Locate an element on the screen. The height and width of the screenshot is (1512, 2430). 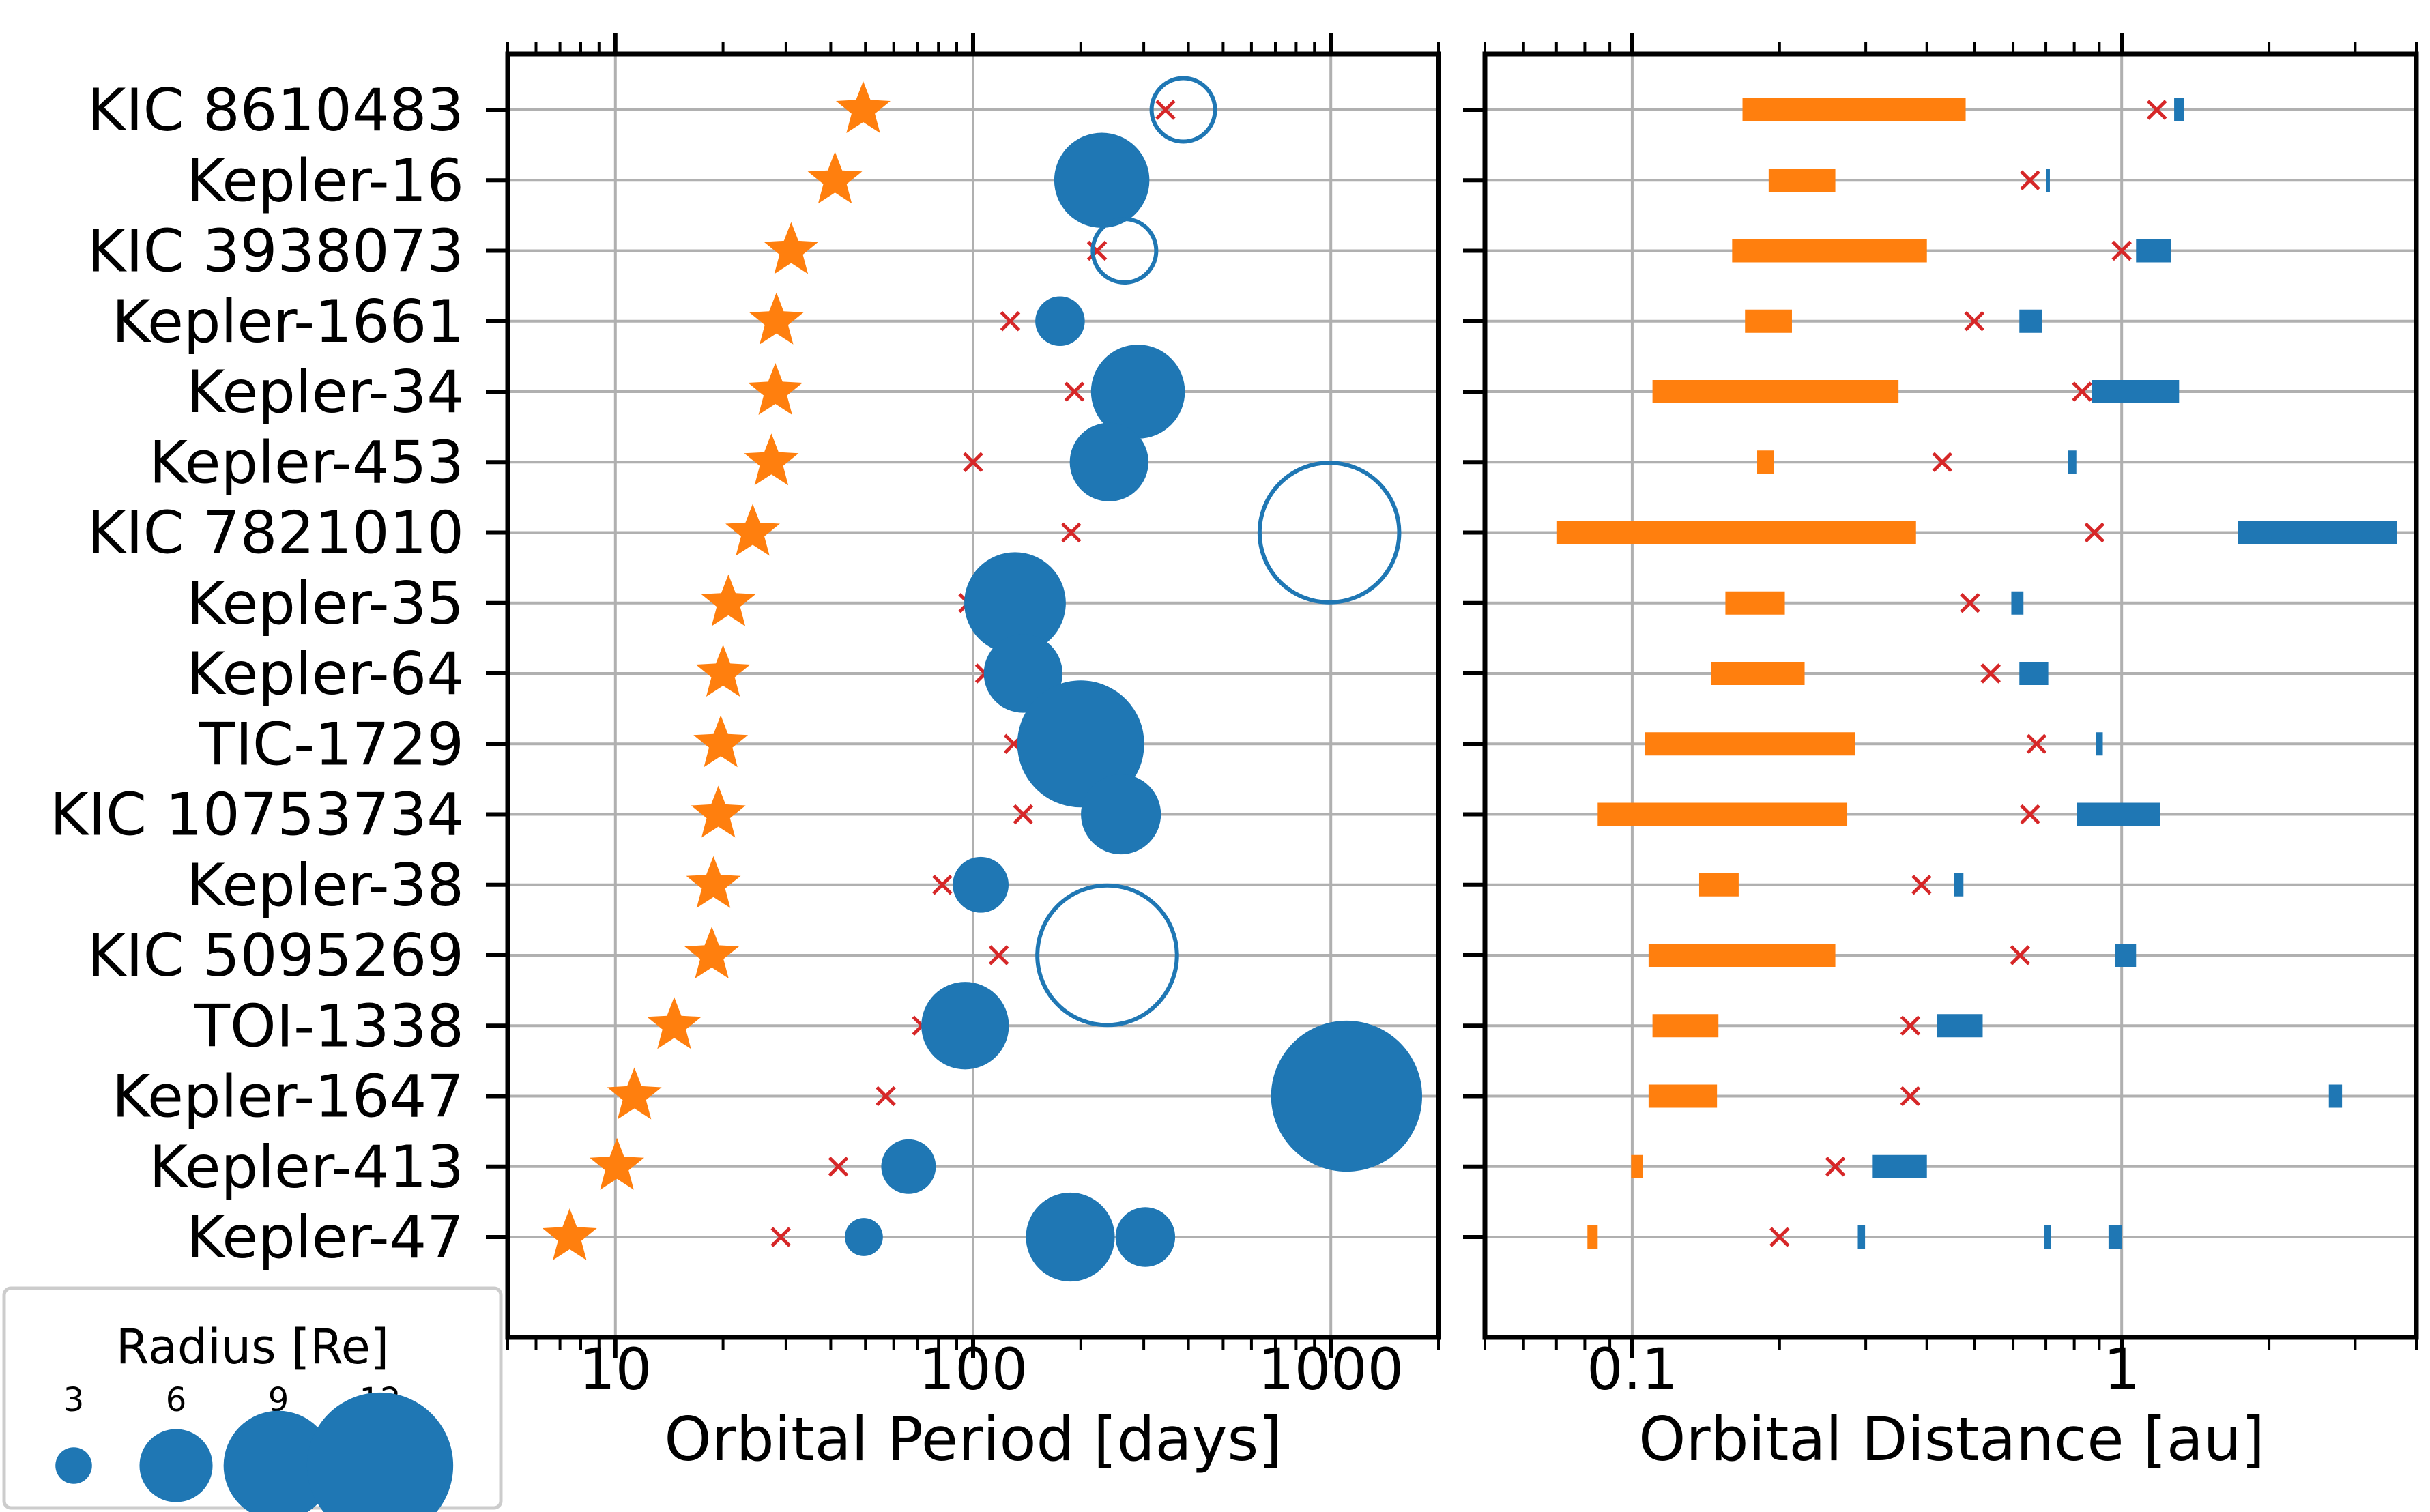
system-label: Kepler-453 is located at coordinates (306, 462).